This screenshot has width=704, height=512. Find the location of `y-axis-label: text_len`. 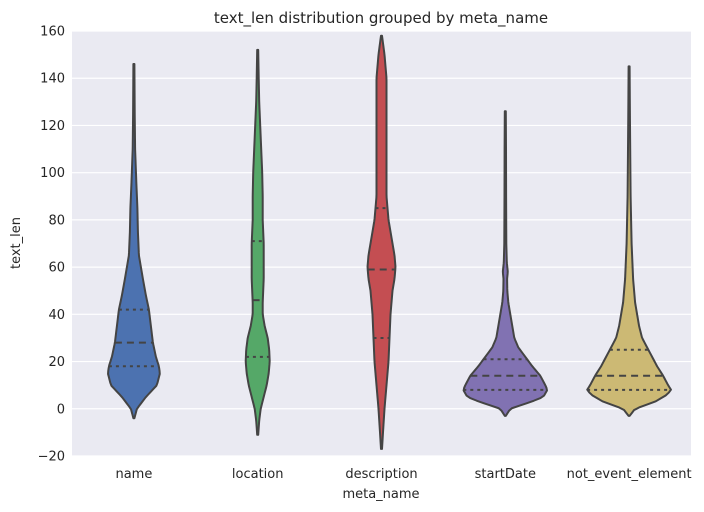

y-axis-label: text_len is located at coordinates (16, 243).